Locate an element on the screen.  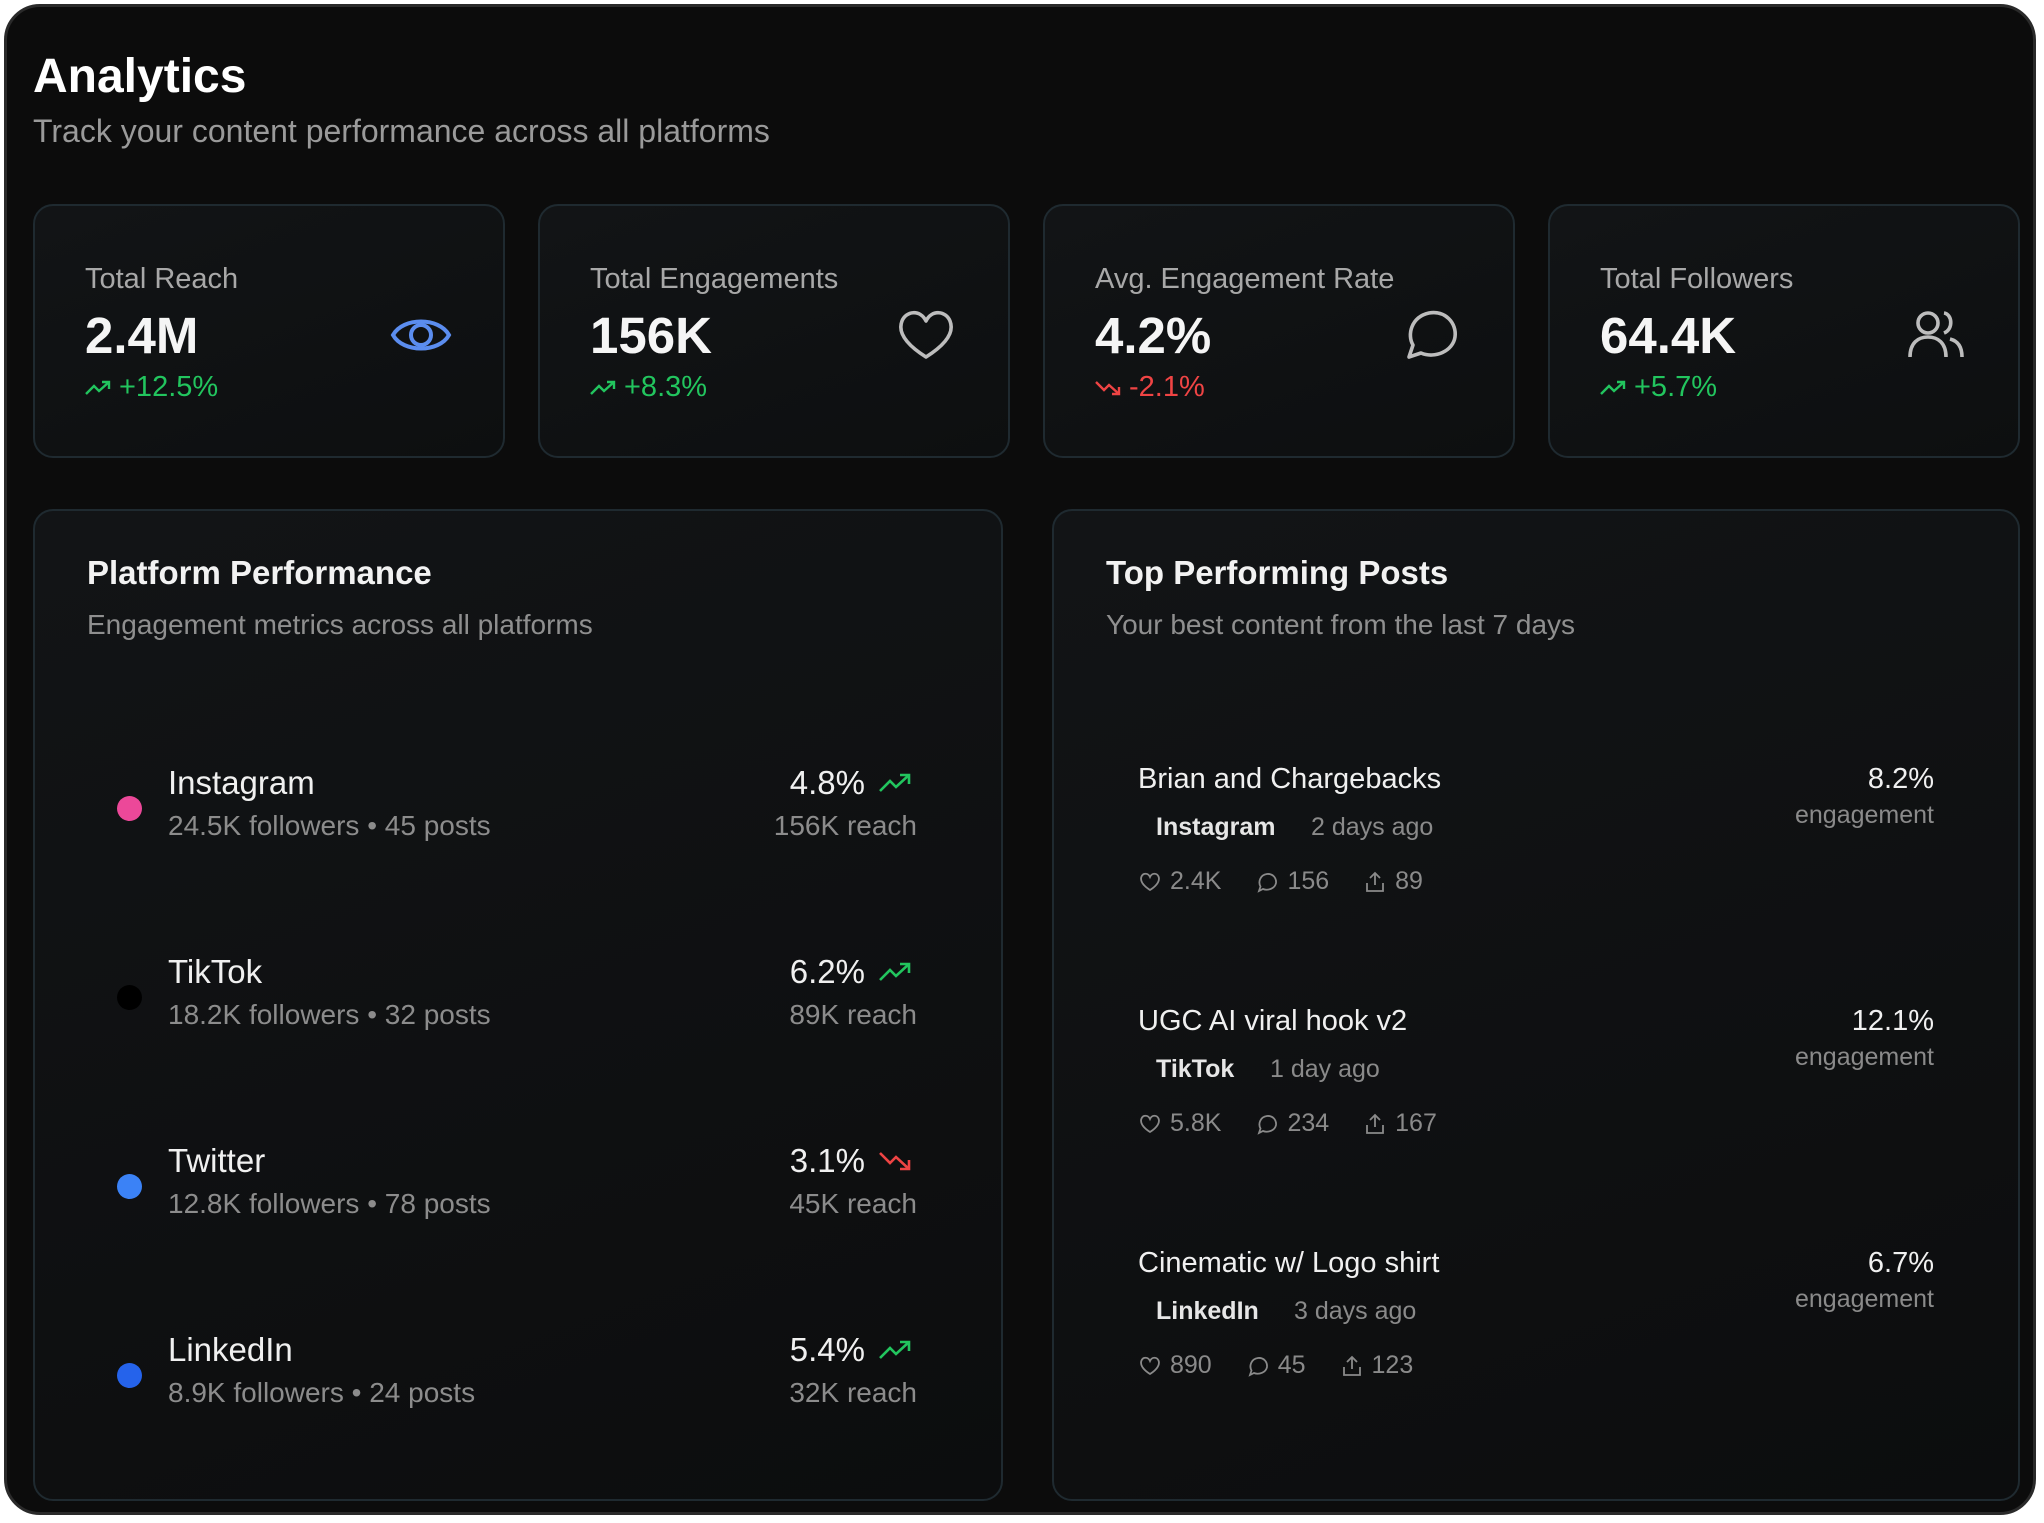
stat-card-total-followers: Total Followers 64.4K +5.7% is located at coordinates (1784, 331).